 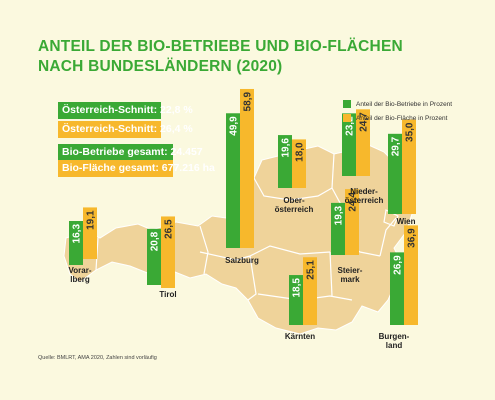 I want to click on legend-swatch-flaeche, so click(x=347, y=118).